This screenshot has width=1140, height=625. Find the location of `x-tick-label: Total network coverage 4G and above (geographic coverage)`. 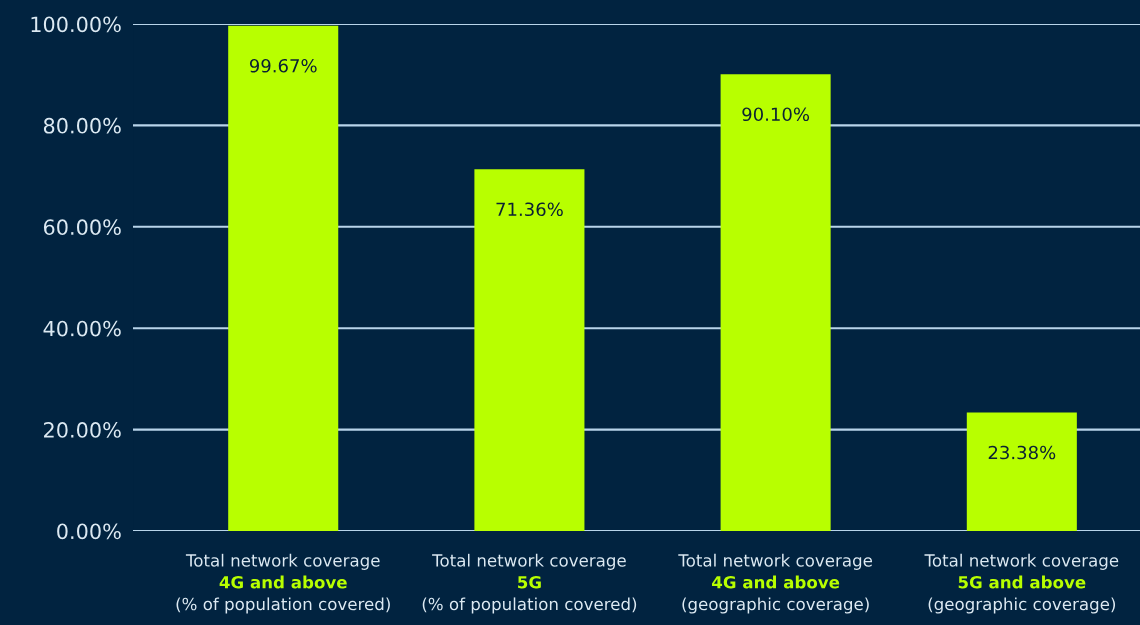

x-tick-label: Total network coverage 4G and above (geographic coverage) is located at coordinates (775, 583).